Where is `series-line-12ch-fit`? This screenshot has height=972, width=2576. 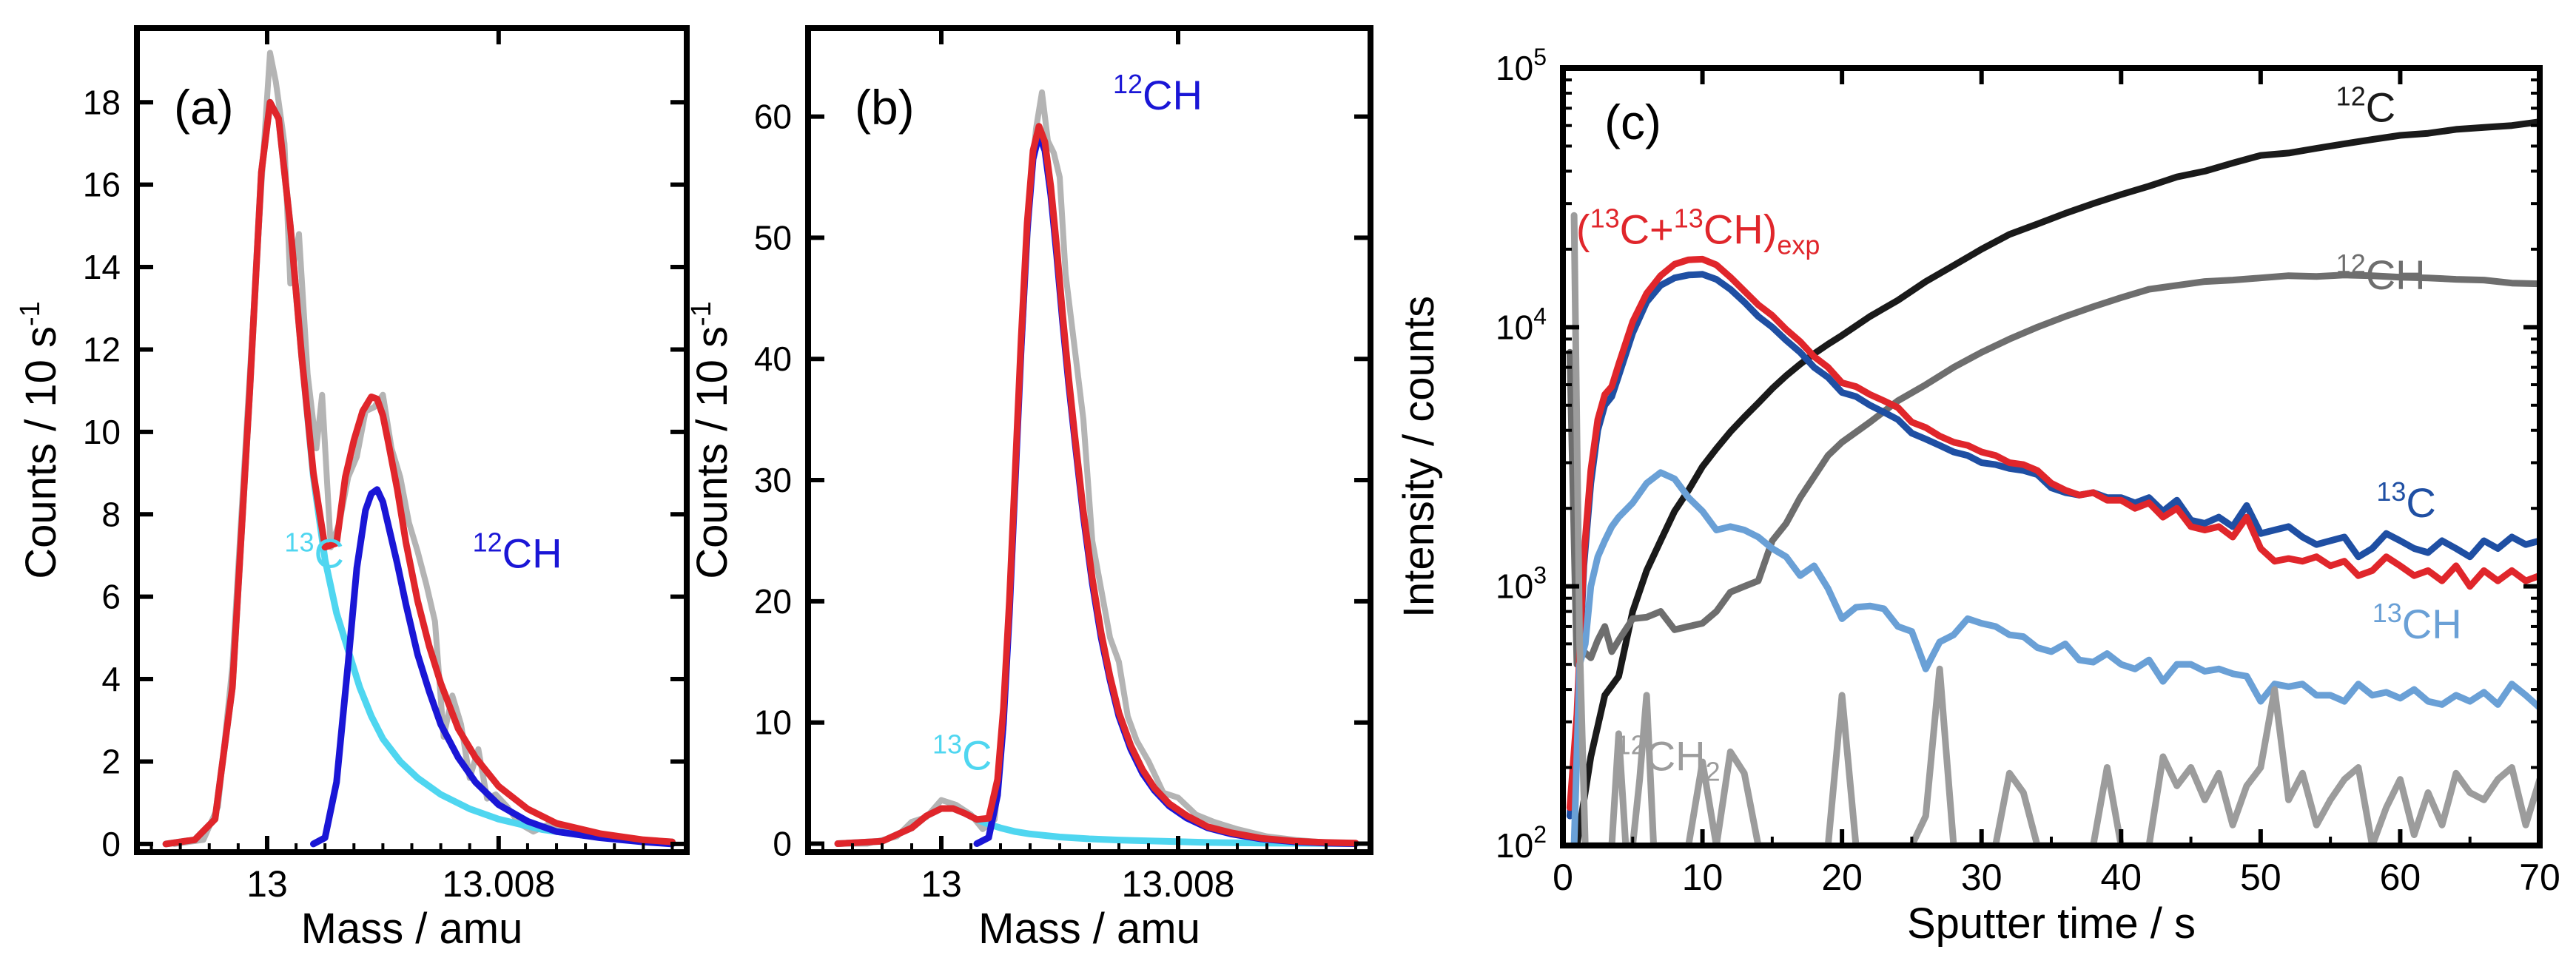
series-line-12ch-fit is located at coordinates (1166, 489).